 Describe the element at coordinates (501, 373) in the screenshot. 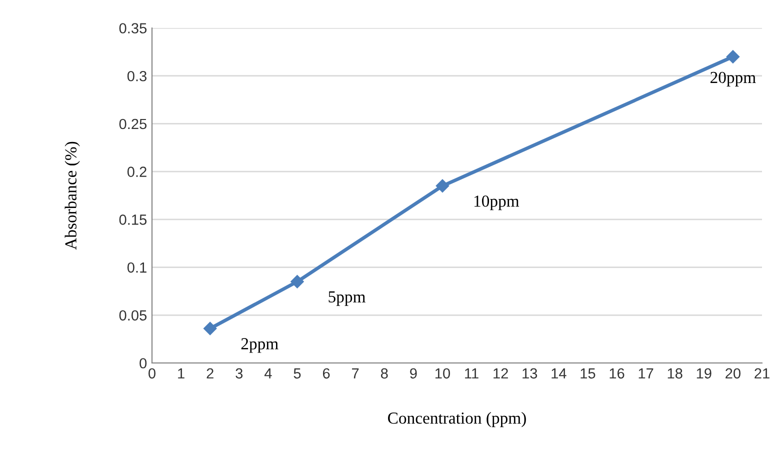

I see `x-tick-label: 12` at that location.